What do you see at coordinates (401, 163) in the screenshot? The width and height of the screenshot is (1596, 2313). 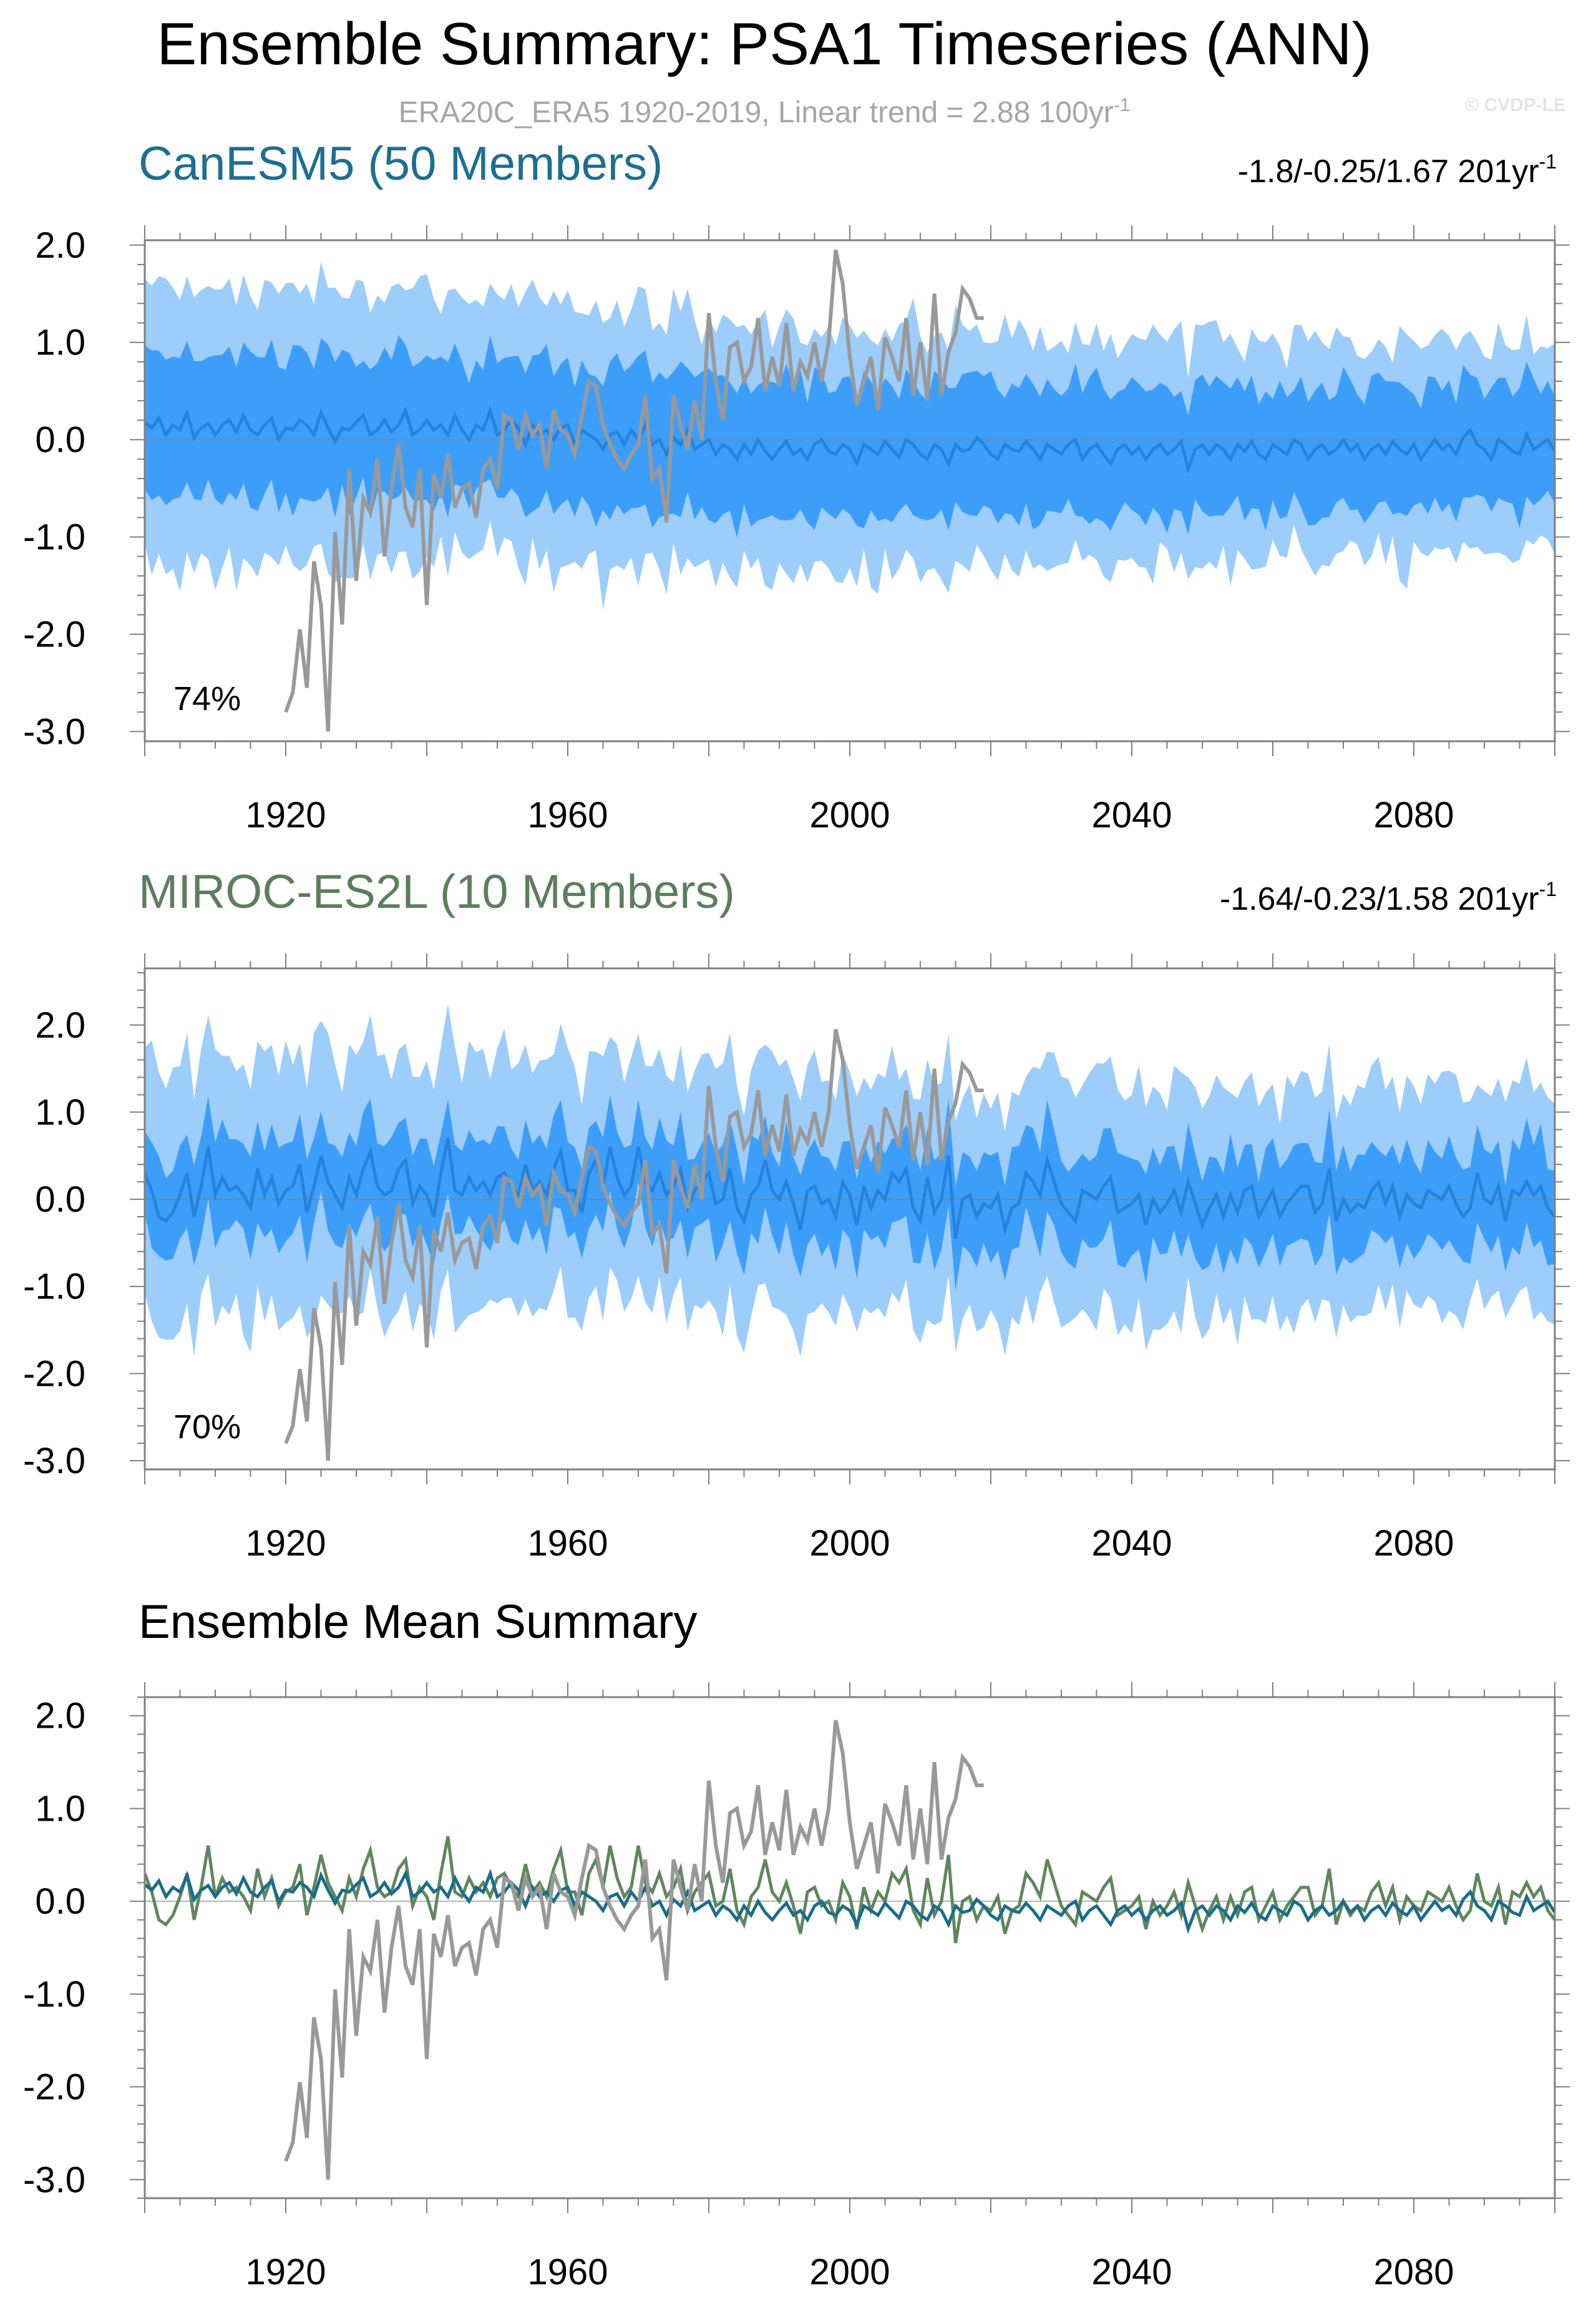 I see `panel-title-canesm5: CanESM5 (50 Members)` at bounding box center [401, 163].